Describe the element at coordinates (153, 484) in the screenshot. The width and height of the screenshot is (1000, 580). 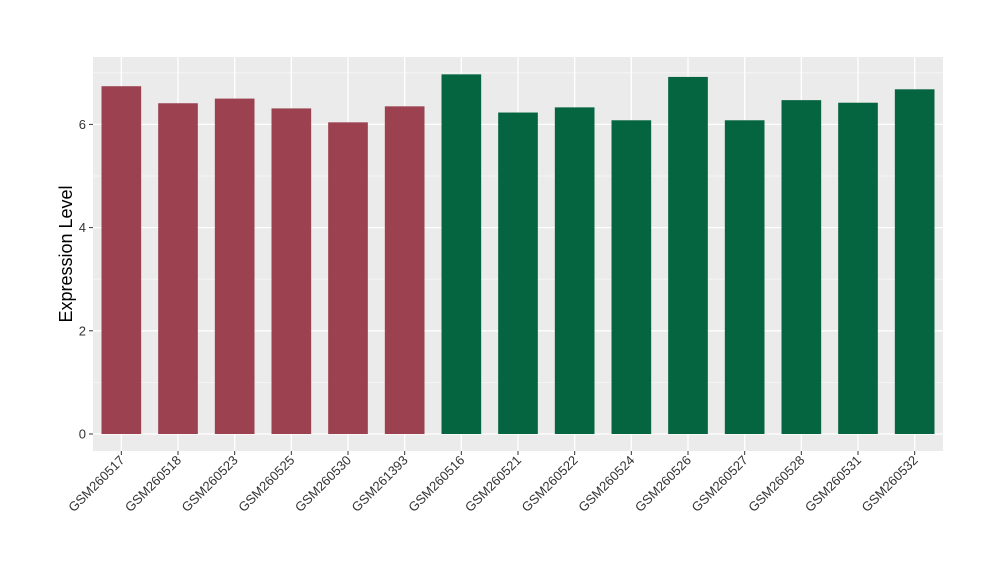
I see `x-tick-label: GSM260518` at that location.